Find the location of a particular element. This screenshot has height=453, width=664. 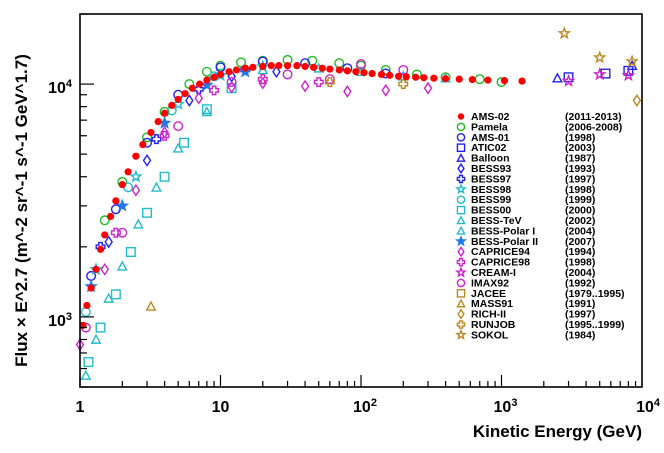

series-caprice98 is located at coordinates (217, 156).